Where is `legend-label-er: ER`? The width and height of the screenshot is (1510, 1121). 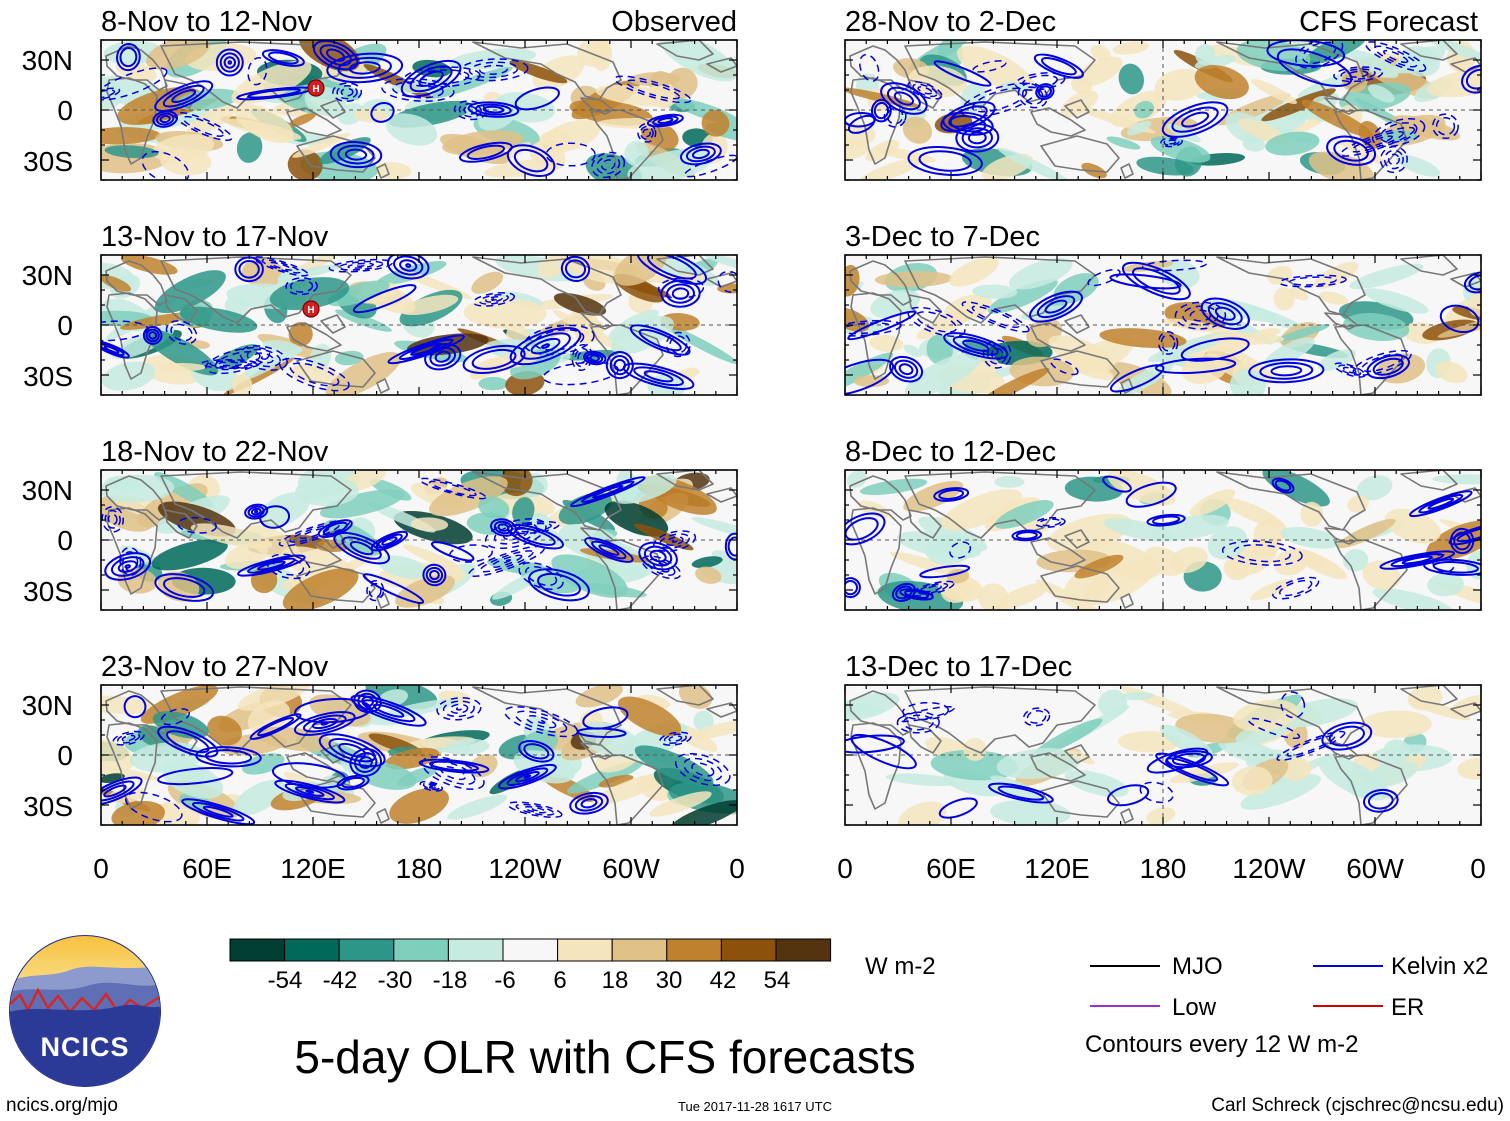 legend-label-er: ER is located at coordinates (1407, 1007).